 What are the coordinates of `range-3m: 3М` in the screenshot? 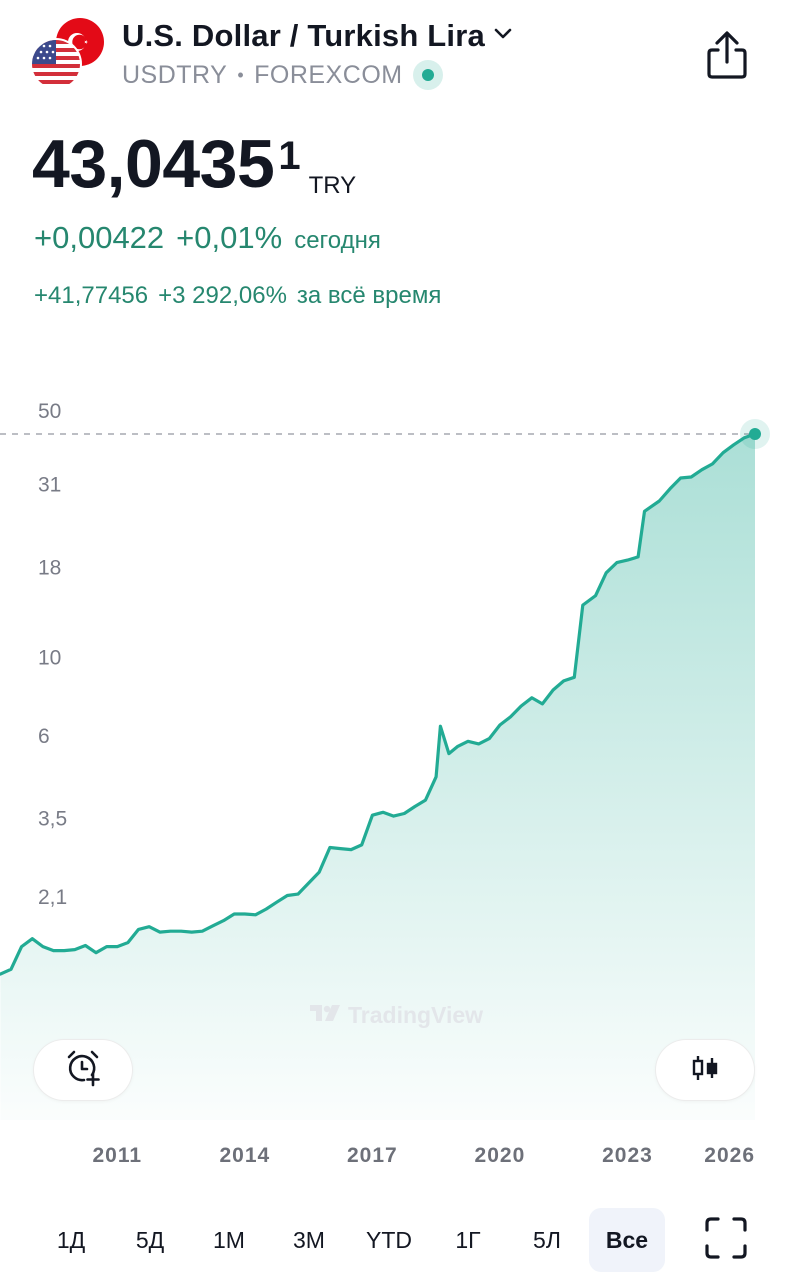 It's located at (309, 1240).